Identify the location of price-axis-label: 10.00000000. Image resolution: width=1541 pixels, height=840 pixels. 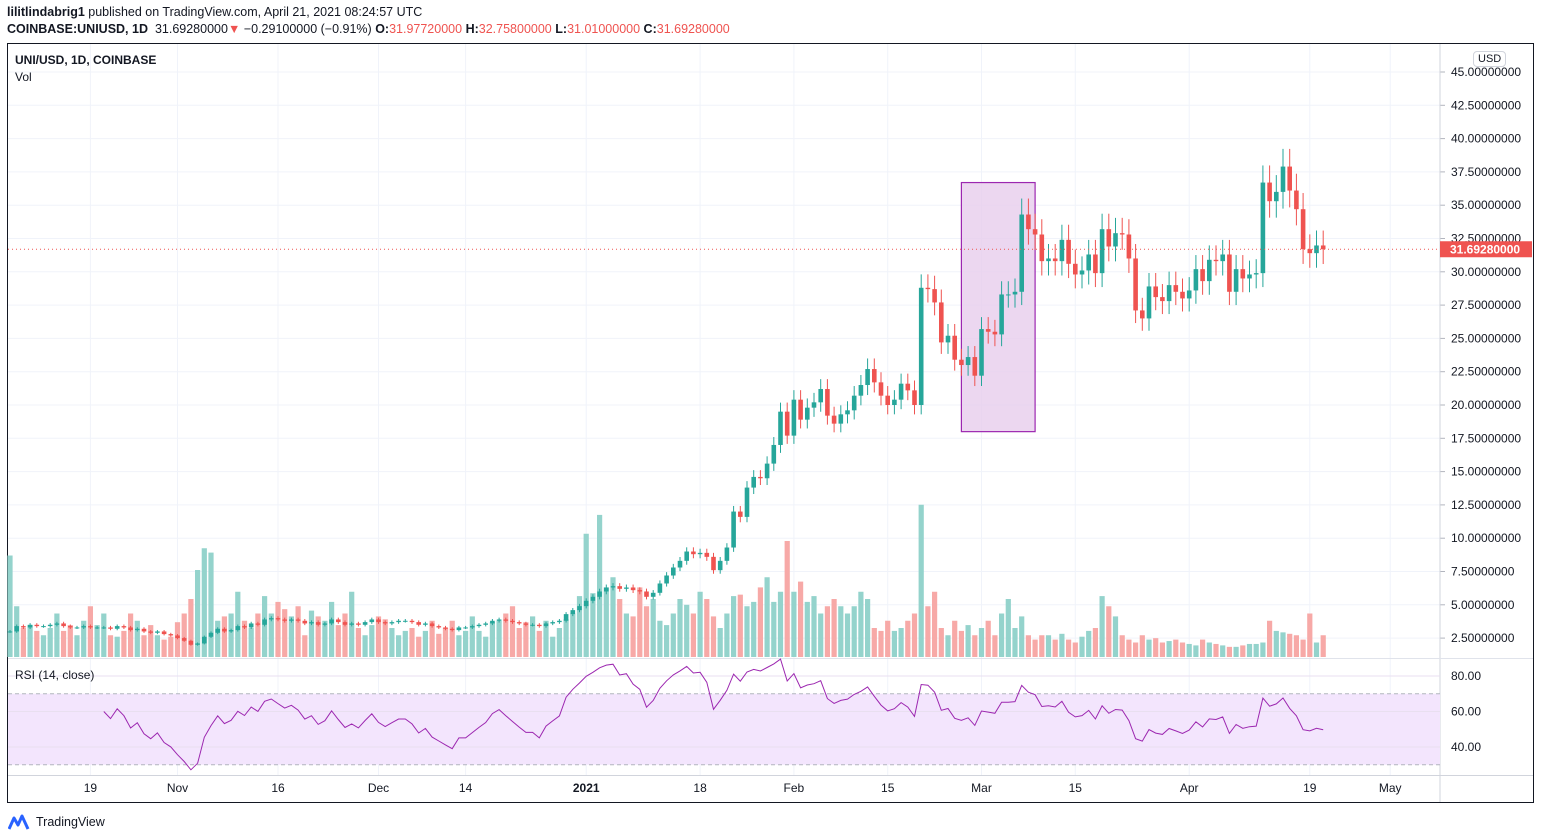
(1486, 538).